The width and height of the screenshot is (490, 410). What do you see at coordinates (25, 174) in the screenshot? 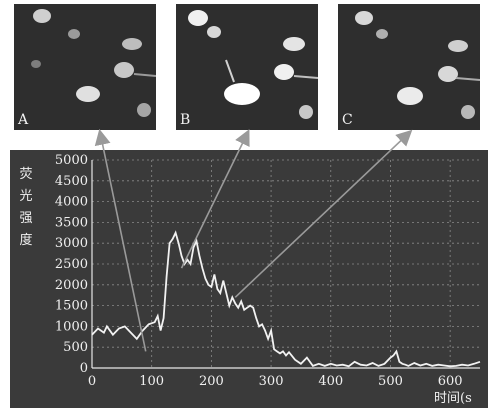
I see `y-axis-label-char: 荧` at bounding box center [25, 174].